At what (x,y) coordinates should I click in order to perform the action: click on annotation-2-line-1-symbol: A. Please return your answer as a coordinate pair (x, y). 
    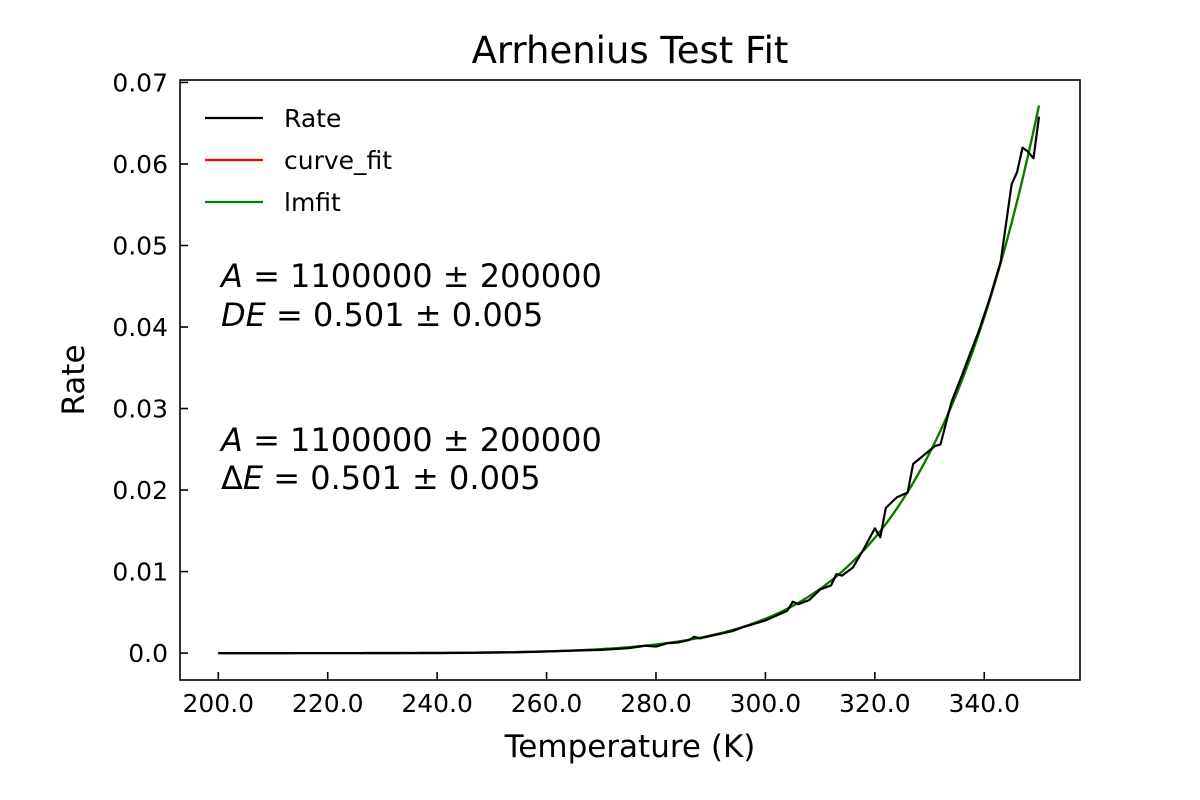
    Looking at the image, I should click on (231, 440).